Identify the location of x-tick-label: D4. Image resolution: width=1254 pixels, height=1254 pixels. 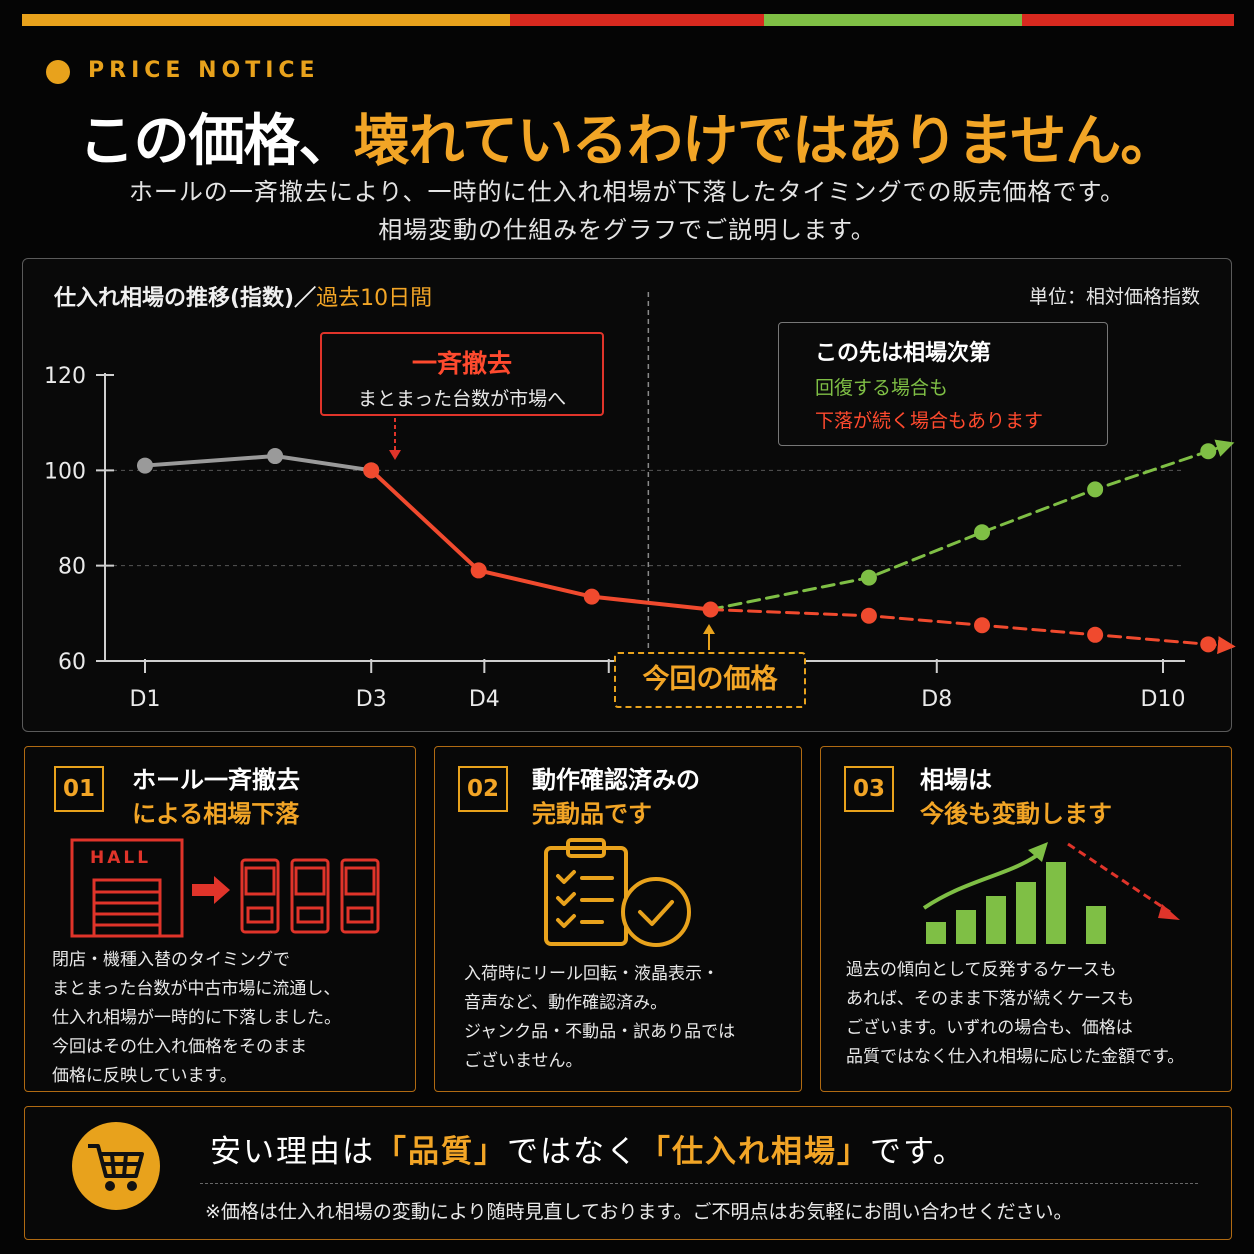
(484, 699).